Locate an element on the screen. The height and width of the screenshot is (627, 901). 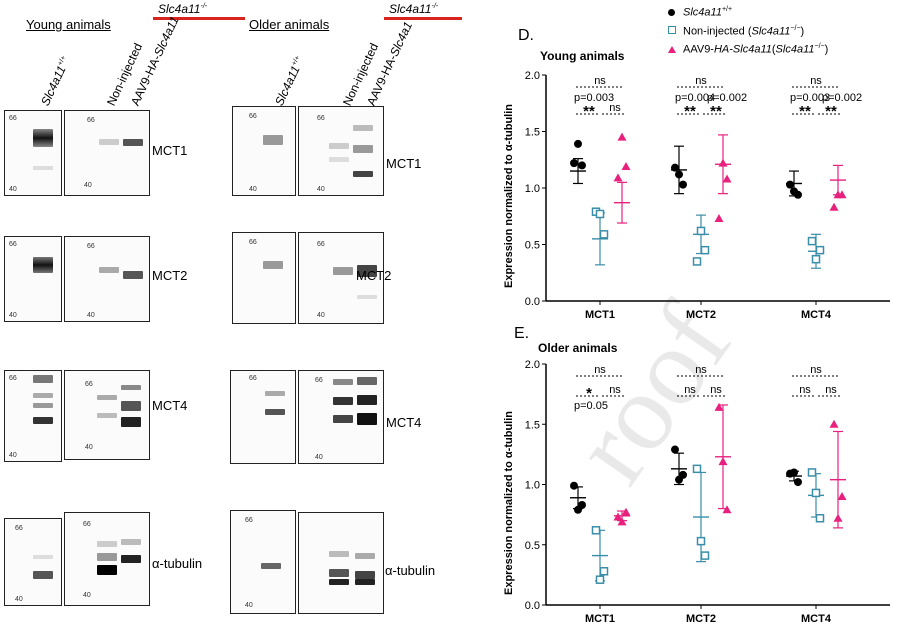
blot-young-wt-mct1: 66 40 is located at coordinates (33, 153).